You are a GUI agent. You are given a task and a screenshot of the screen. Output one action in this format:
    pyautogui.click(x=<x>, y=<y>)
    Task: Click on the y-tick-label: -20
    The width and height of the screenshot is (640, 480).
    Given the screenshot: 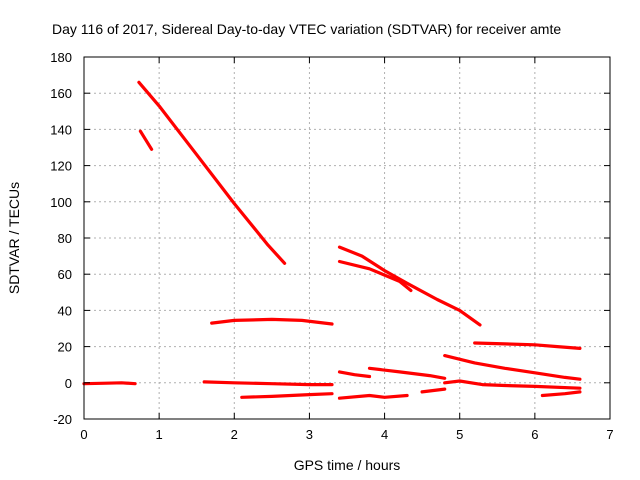 What is the action you would take?
    pyautogui.click(x=62, y=419)
    